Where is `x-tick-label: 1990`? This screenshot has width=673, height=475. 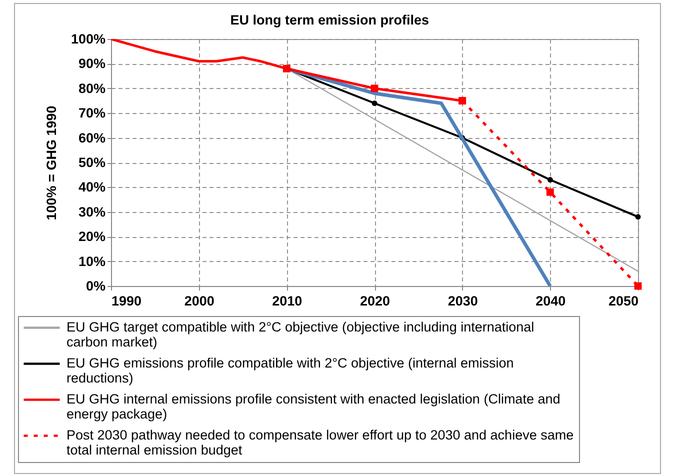
x-tick-label: 1990 is located at coordinates (127, 301).